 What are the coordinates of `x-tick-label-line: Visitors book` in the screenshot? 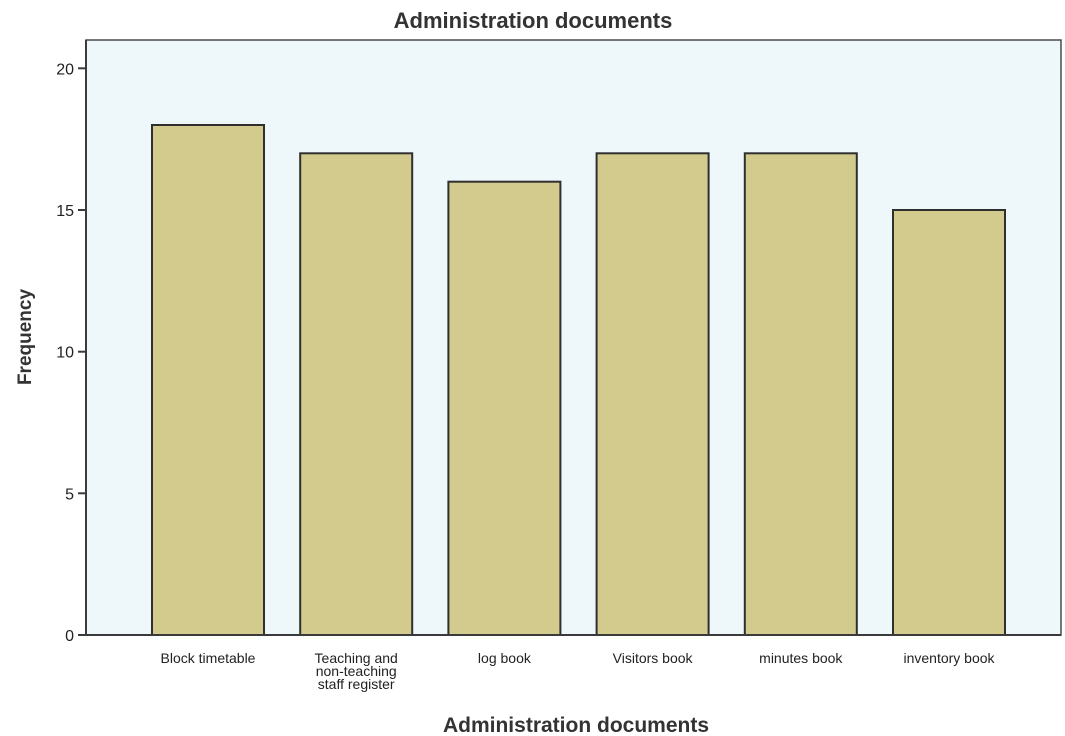 It's located at (653, 658).